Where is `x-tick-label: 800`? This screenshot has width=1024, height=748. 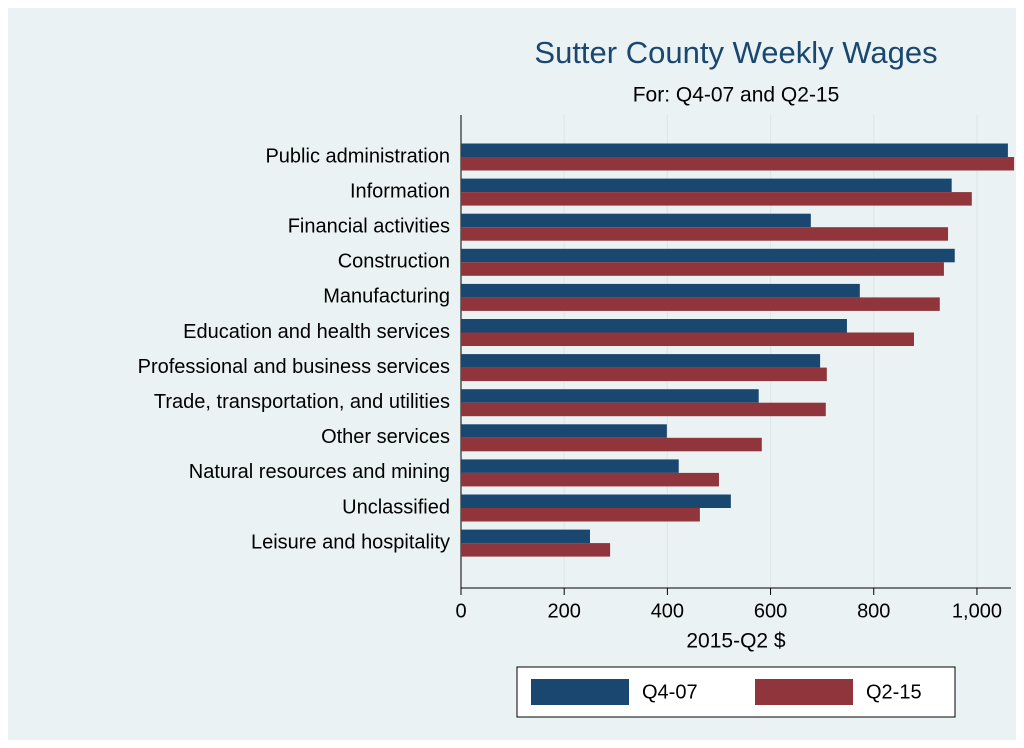
x-tick-label: 800 is located at coordinates (873, 611).